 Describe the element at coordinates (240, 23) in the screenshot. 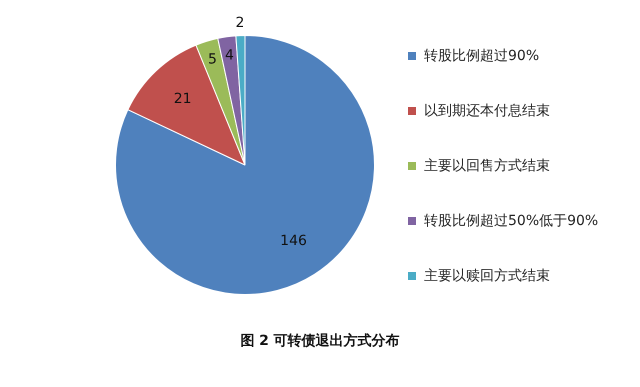

I see `data-label: 2` at that location.